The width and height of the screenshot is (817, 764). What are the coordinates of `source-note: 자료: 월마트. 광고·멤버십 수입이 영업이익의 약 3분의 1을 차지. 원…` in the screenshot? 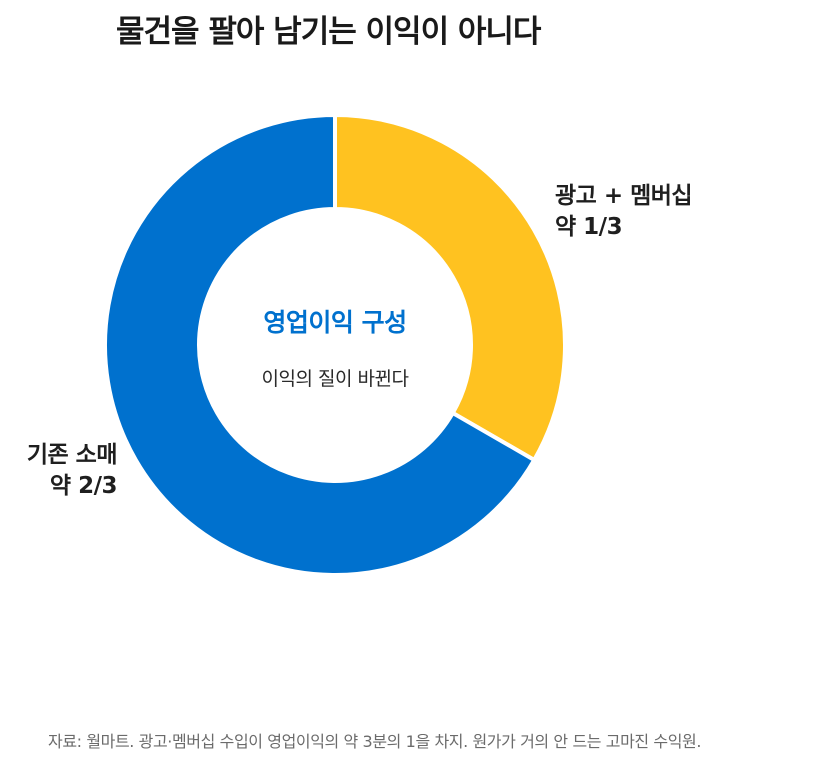 It's located at (375, 741).